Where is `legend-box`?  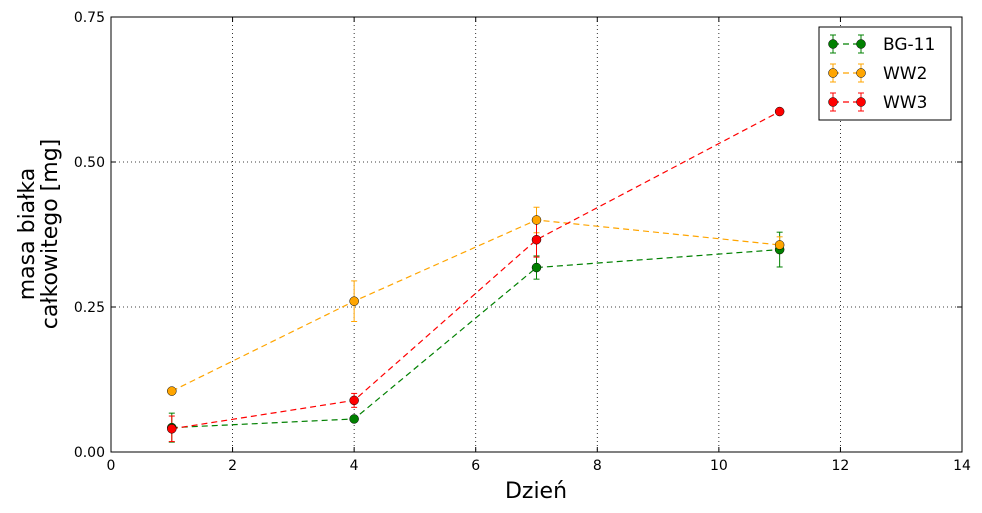 legend-box is located at coordinates (885, 73).